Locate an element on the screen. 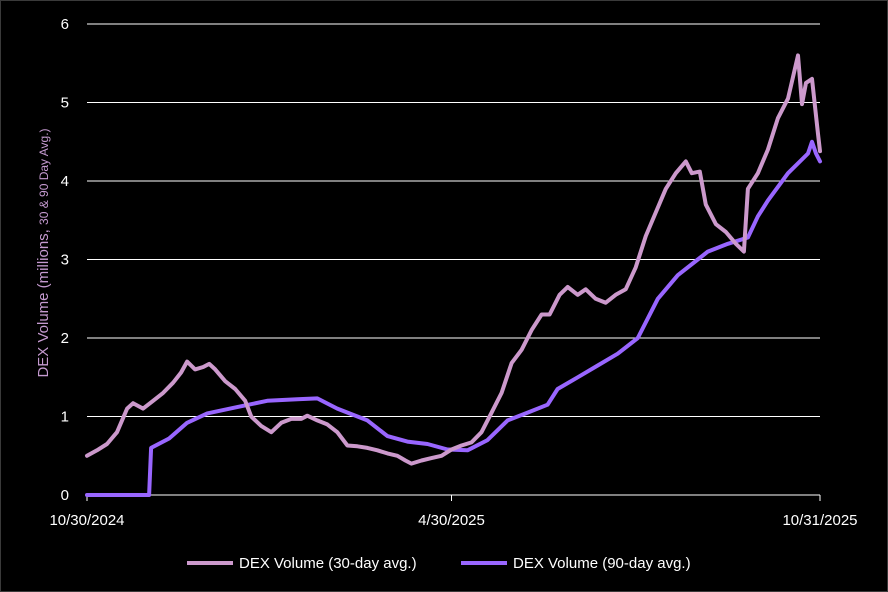 The image size is (888, 592). x-tick-label-1: 4/30/2025 is located at coordinates (451, 520).